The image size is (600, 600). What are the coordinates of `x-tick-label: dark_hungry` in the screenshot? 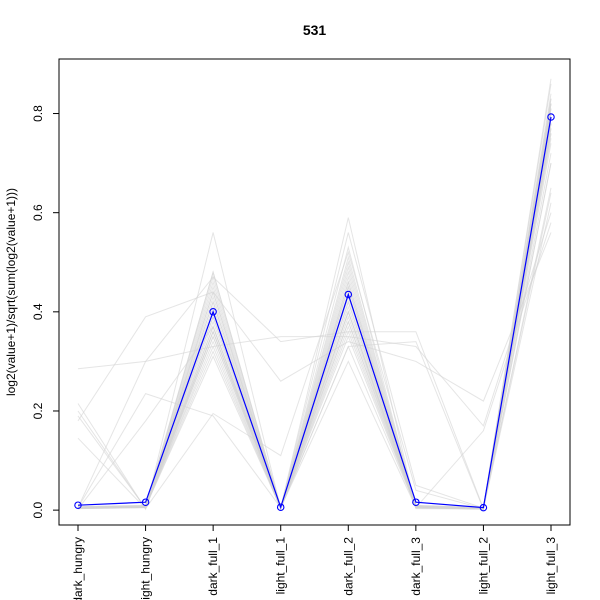 It's located at (78, 568).